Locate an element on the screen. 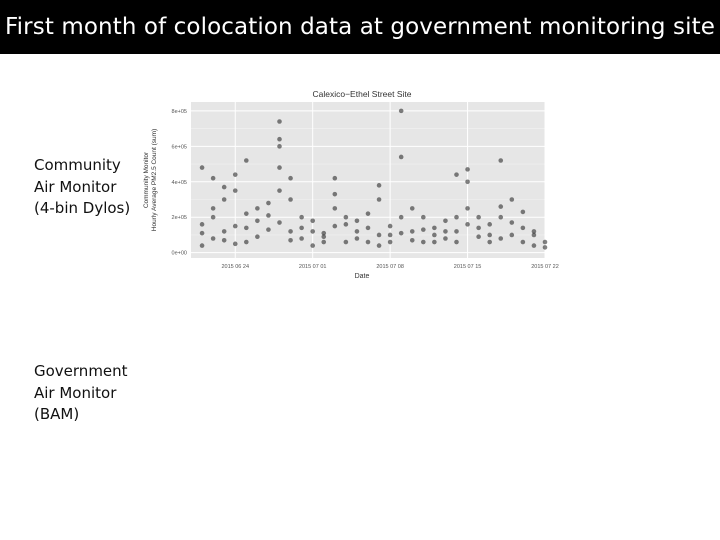 This screenshot has height=540, width=720. data-points is located at coordinates (373, 179).